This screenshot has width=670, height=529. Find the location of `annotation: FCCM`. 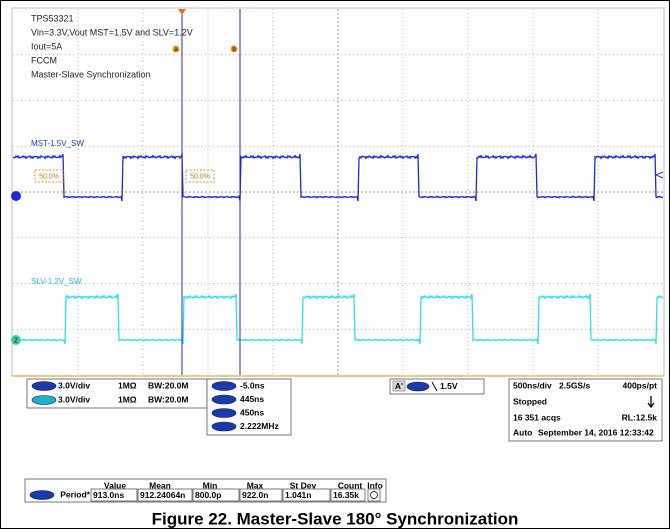

annotation: FCCM is located at coordinates (44, 60).